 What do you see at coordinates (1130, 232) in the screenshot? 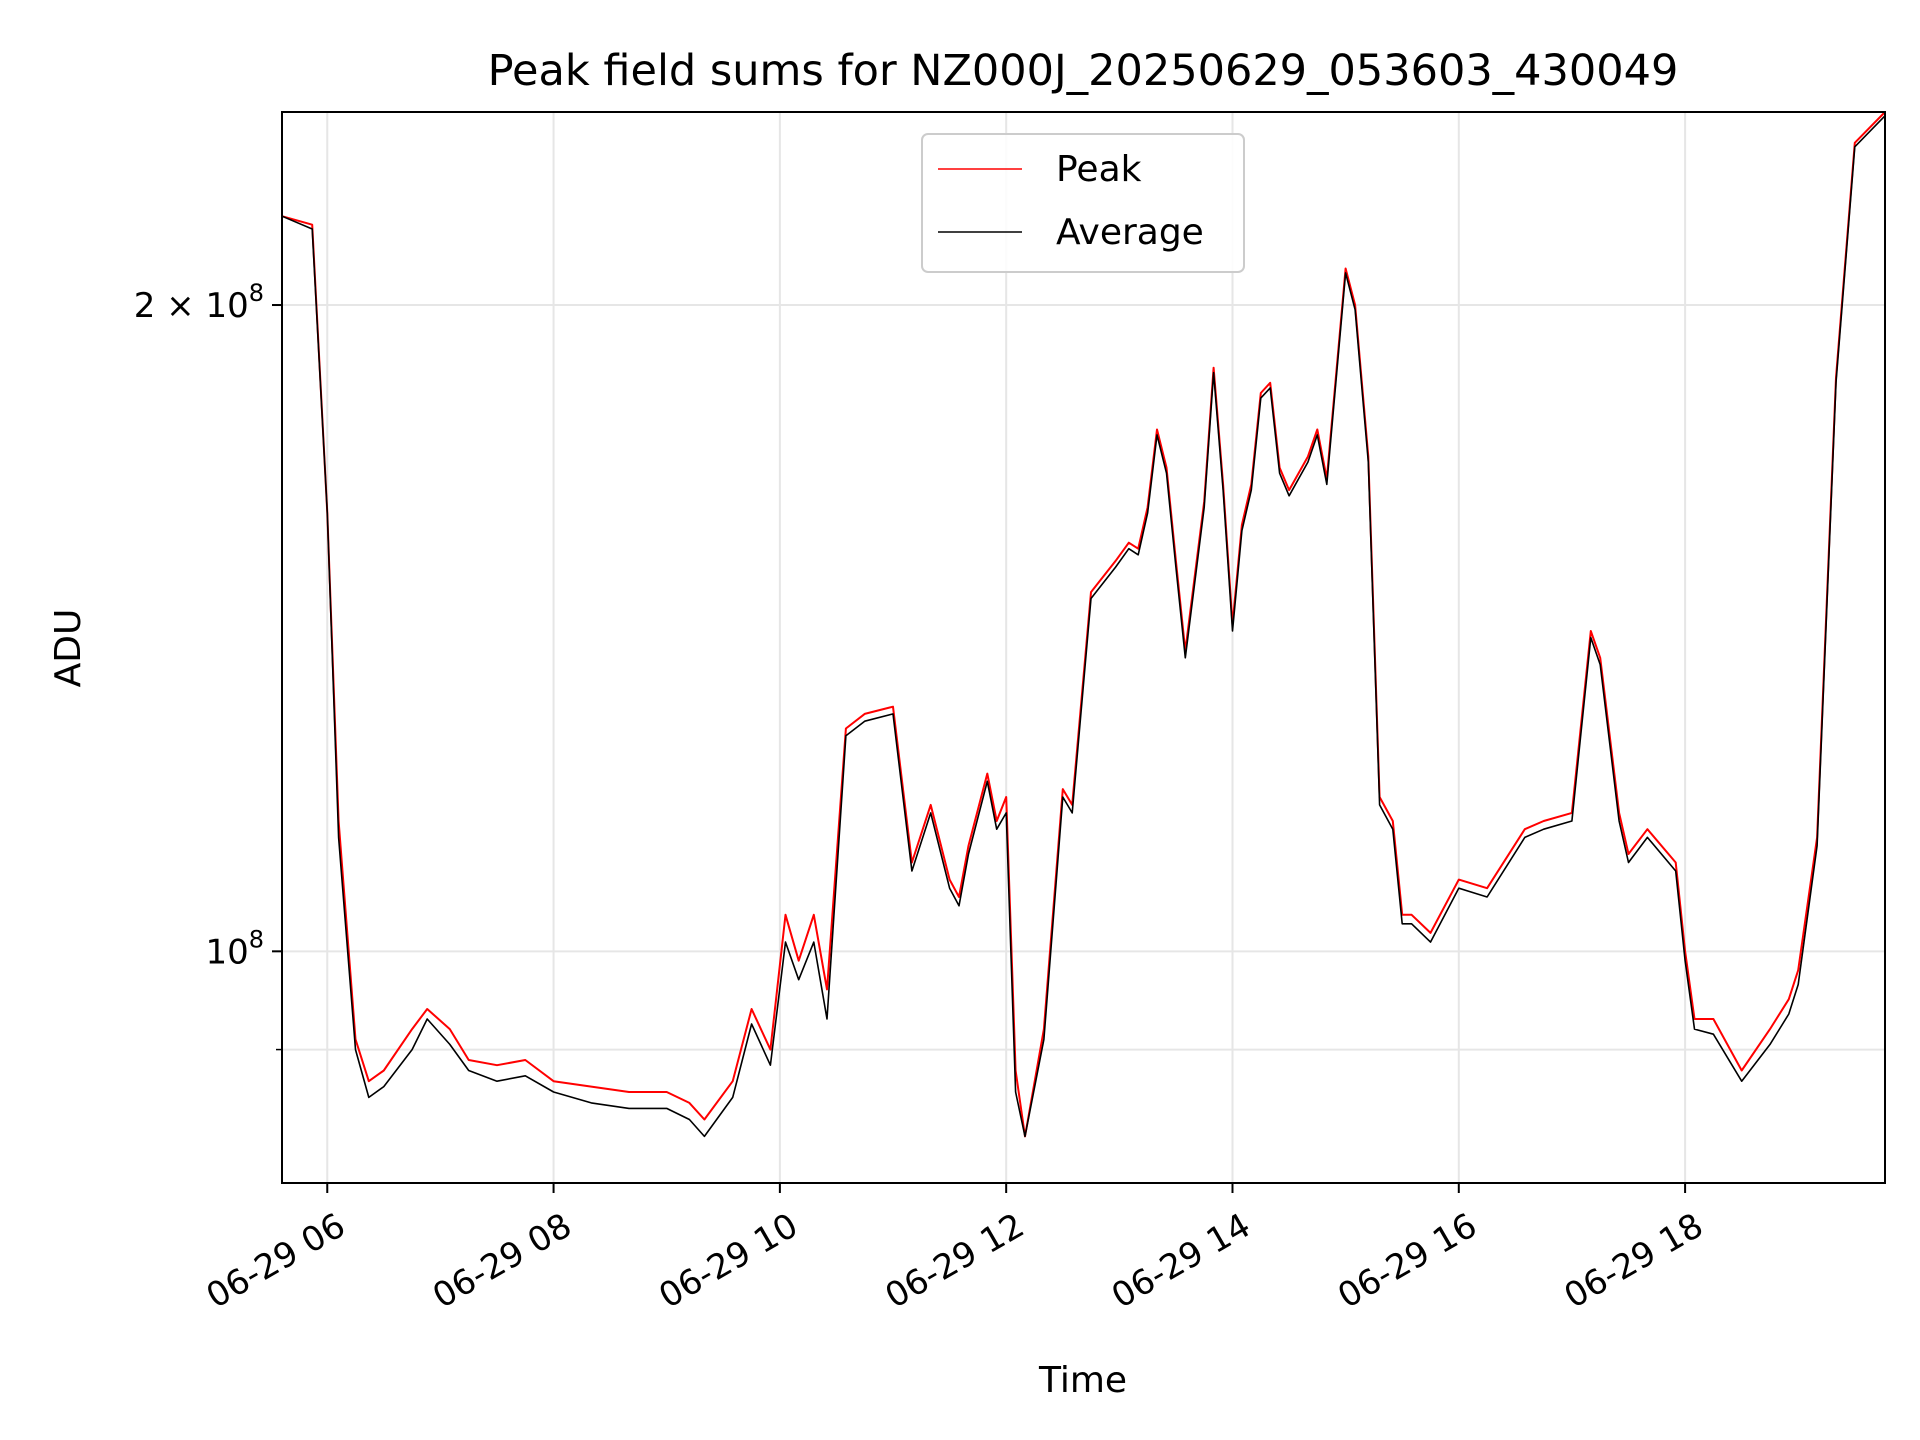
I see `legend-label-average: Average` at bounding box center [1130, 232].